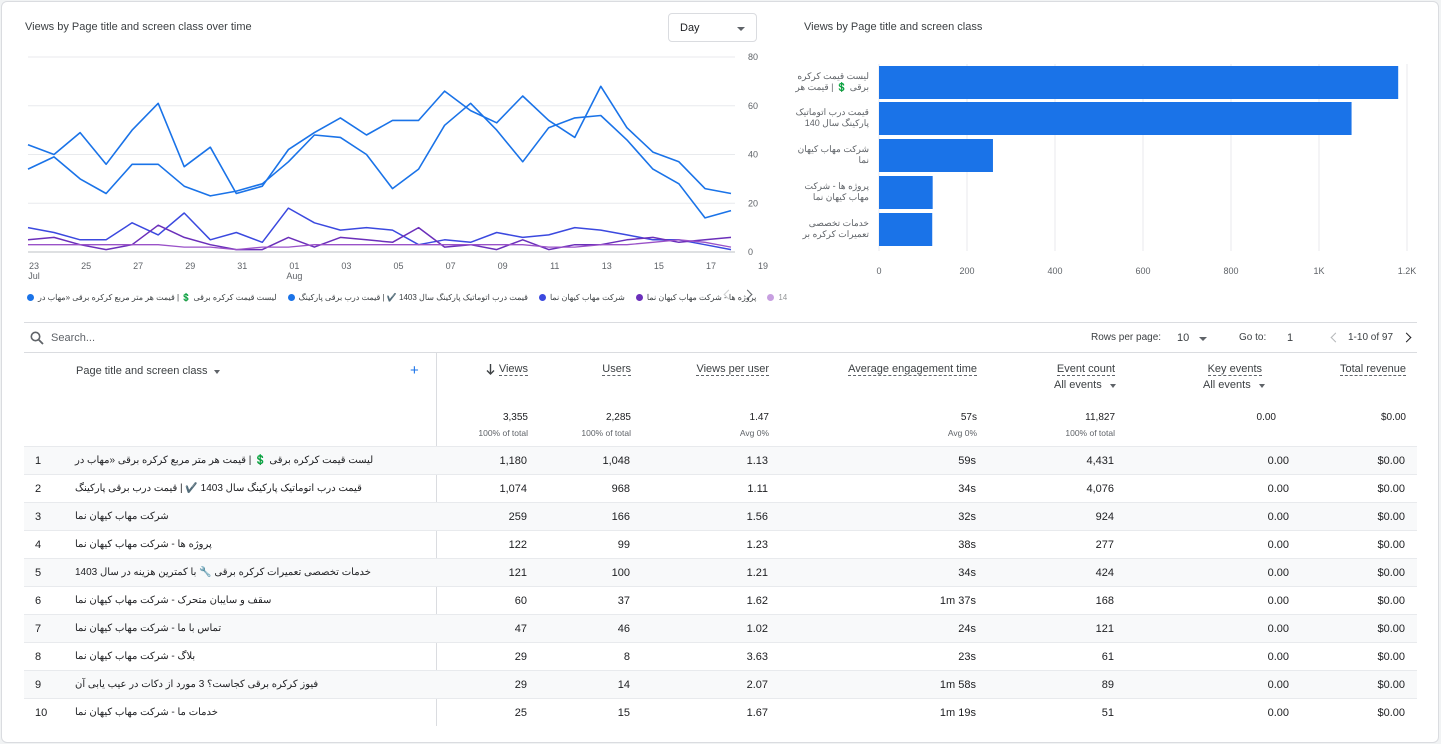 This screenshot has width=1441, height=744. I want to click on col-header-key-events: Key events, so click(1234, 369).